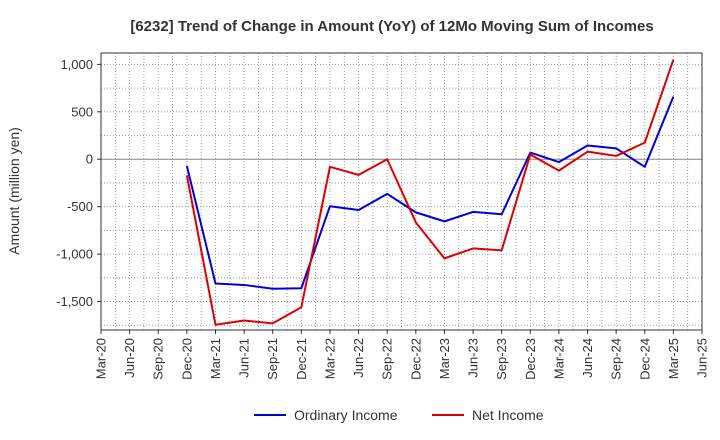  Describe the element at coordinates (346, 415) in the screenshot. I see `legend-label-ordinary-income: Ordinary Income` at that location.